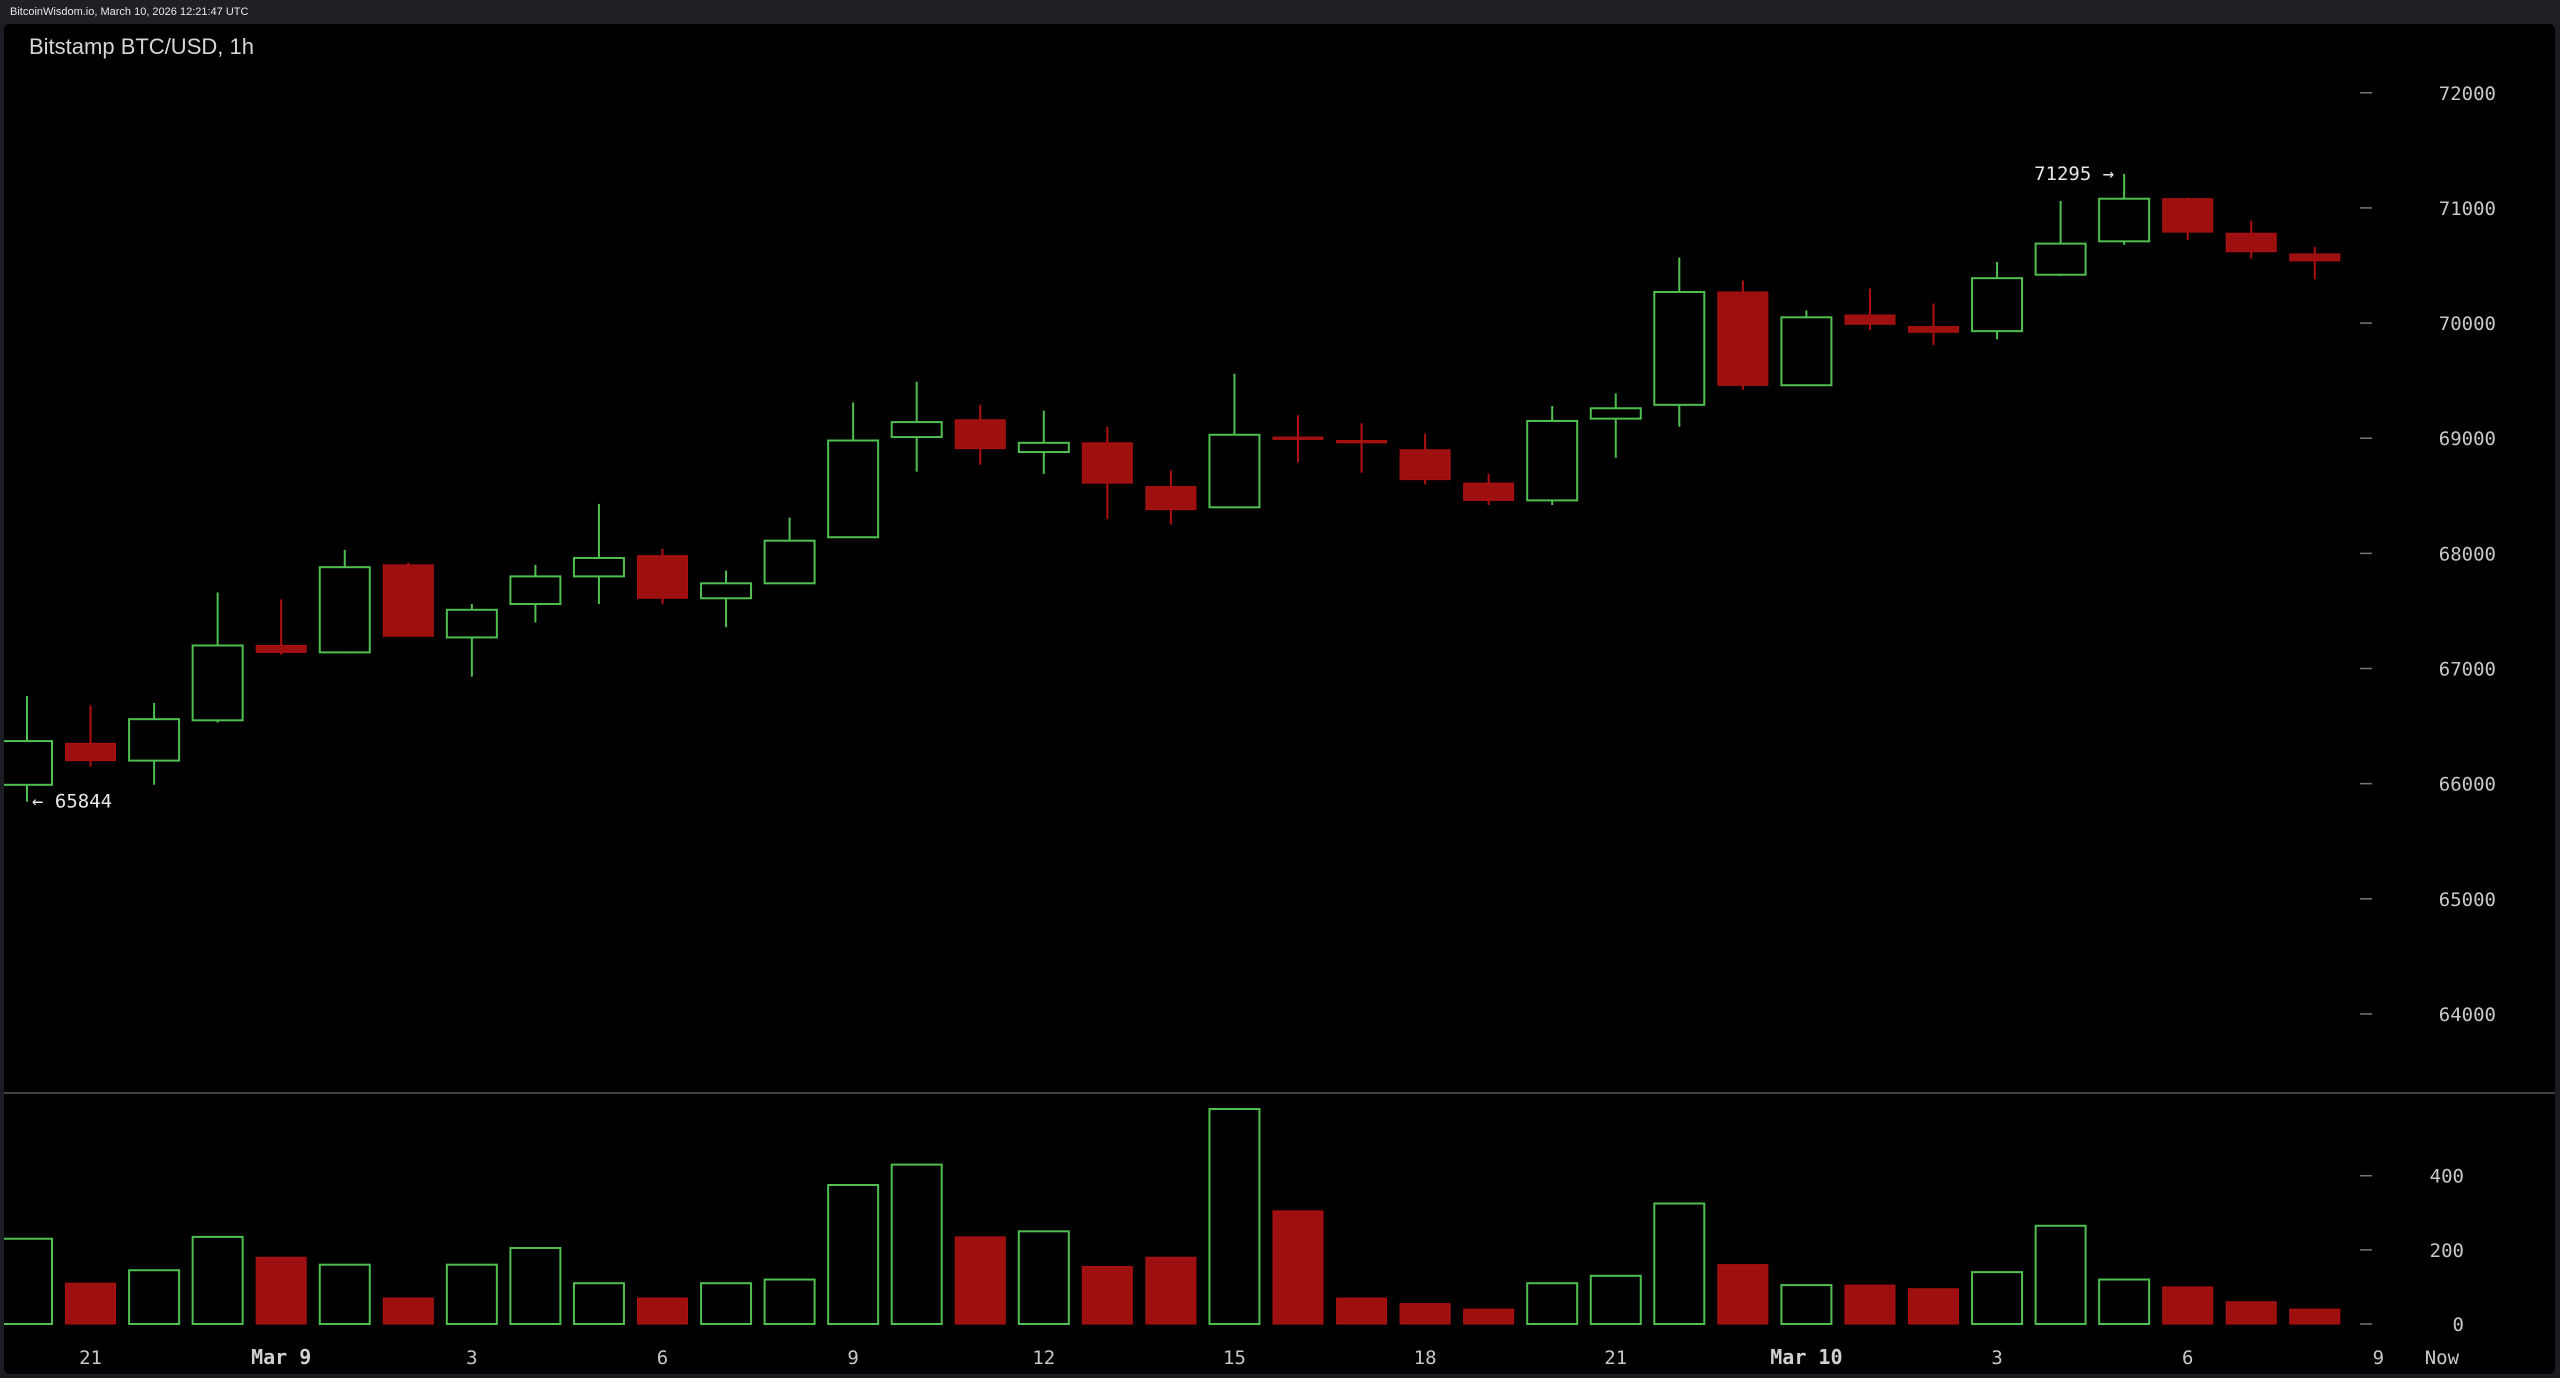 Image resolution: width=2560 pixels, height=1378 pixels. What do you see at coordinates (90, 1358) in the screenshot?
I see `time-tick-label: 21` at bounding box center [90, 1358].